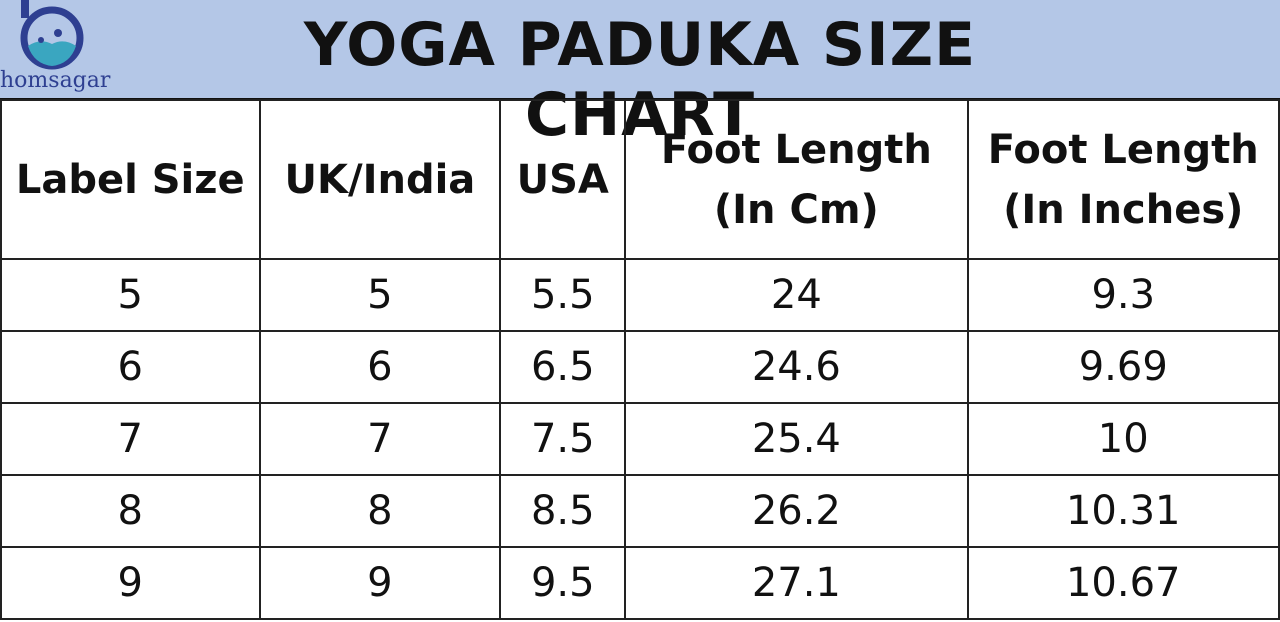 This screenshot has height=622, width=1280. What do you see at coordinates (1123, 367) in the screenshot?
I see `table-cell: 9.69` at bounding box center [1123, 367].